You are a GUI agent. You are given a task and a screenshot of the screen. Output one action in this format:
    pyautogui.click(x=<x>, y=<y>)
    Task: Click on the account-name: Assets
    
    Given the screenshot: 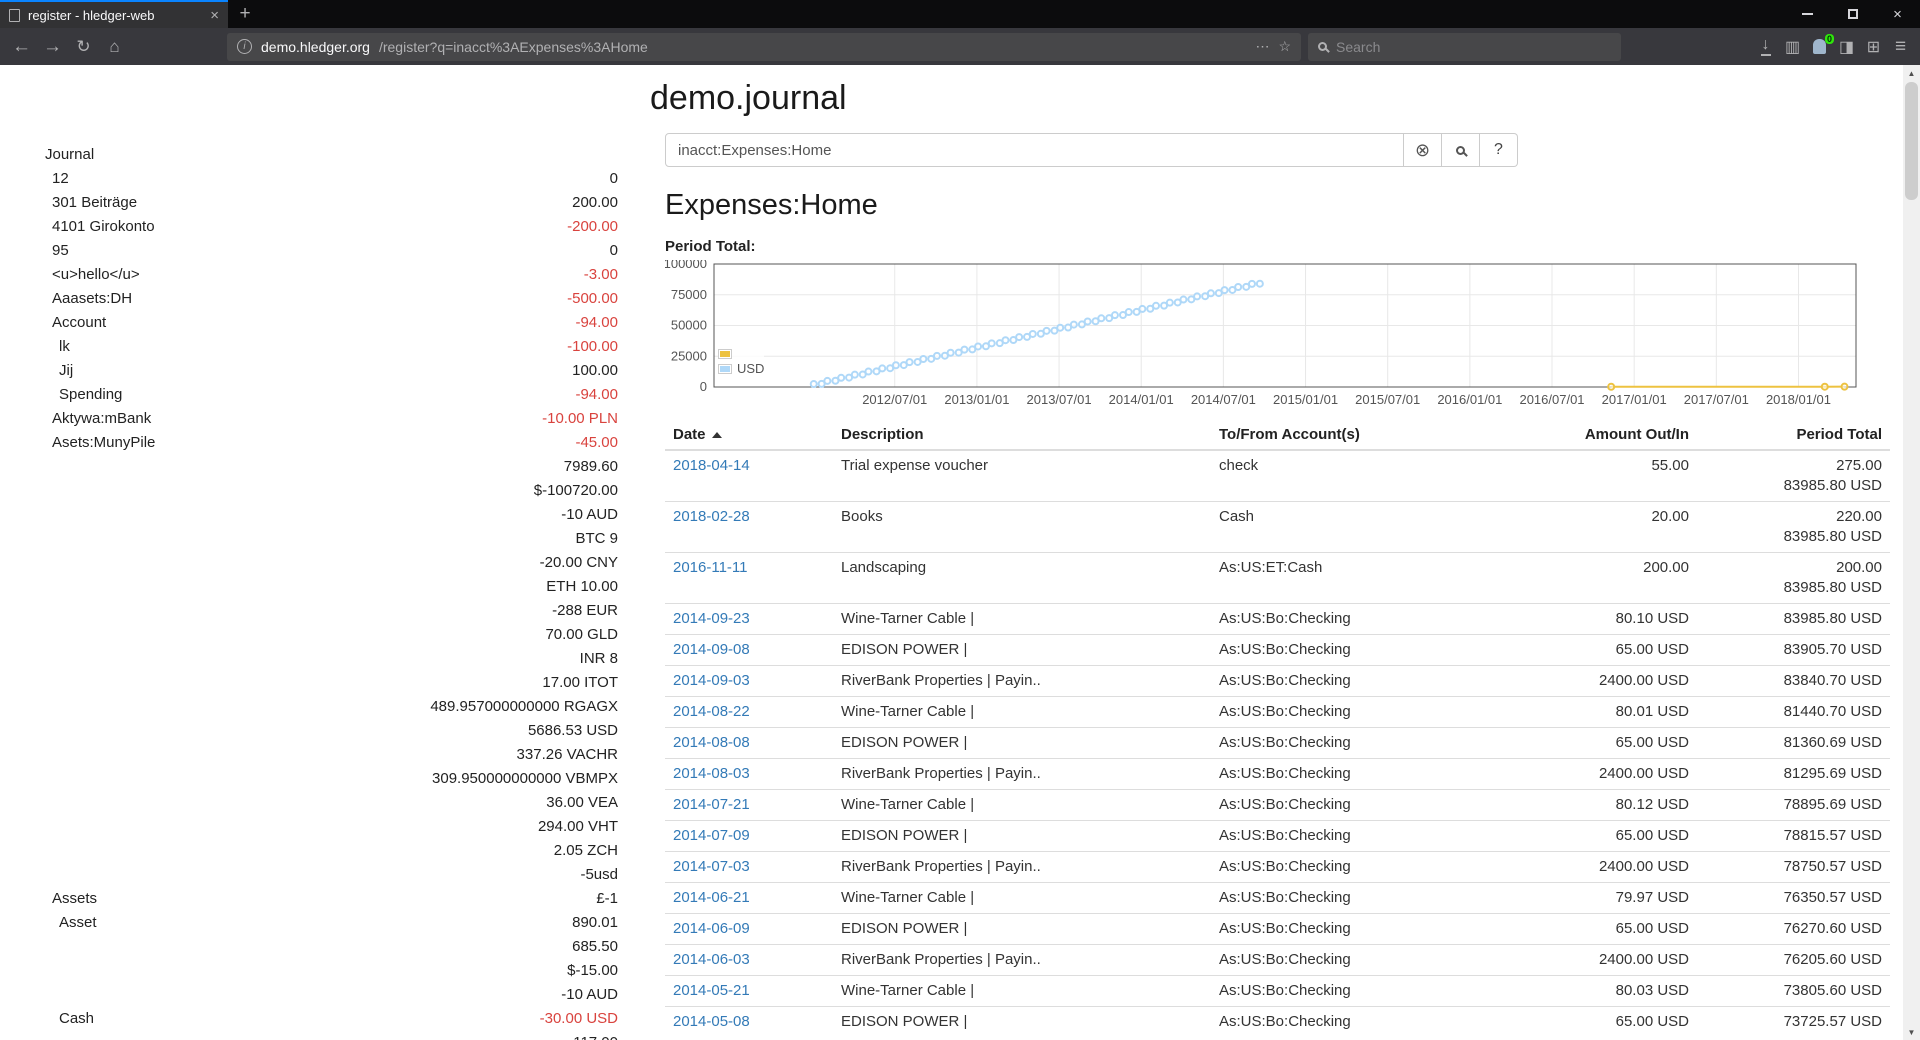 What is the action you would take?
    pyautogui.click(x=75, y=898)
    